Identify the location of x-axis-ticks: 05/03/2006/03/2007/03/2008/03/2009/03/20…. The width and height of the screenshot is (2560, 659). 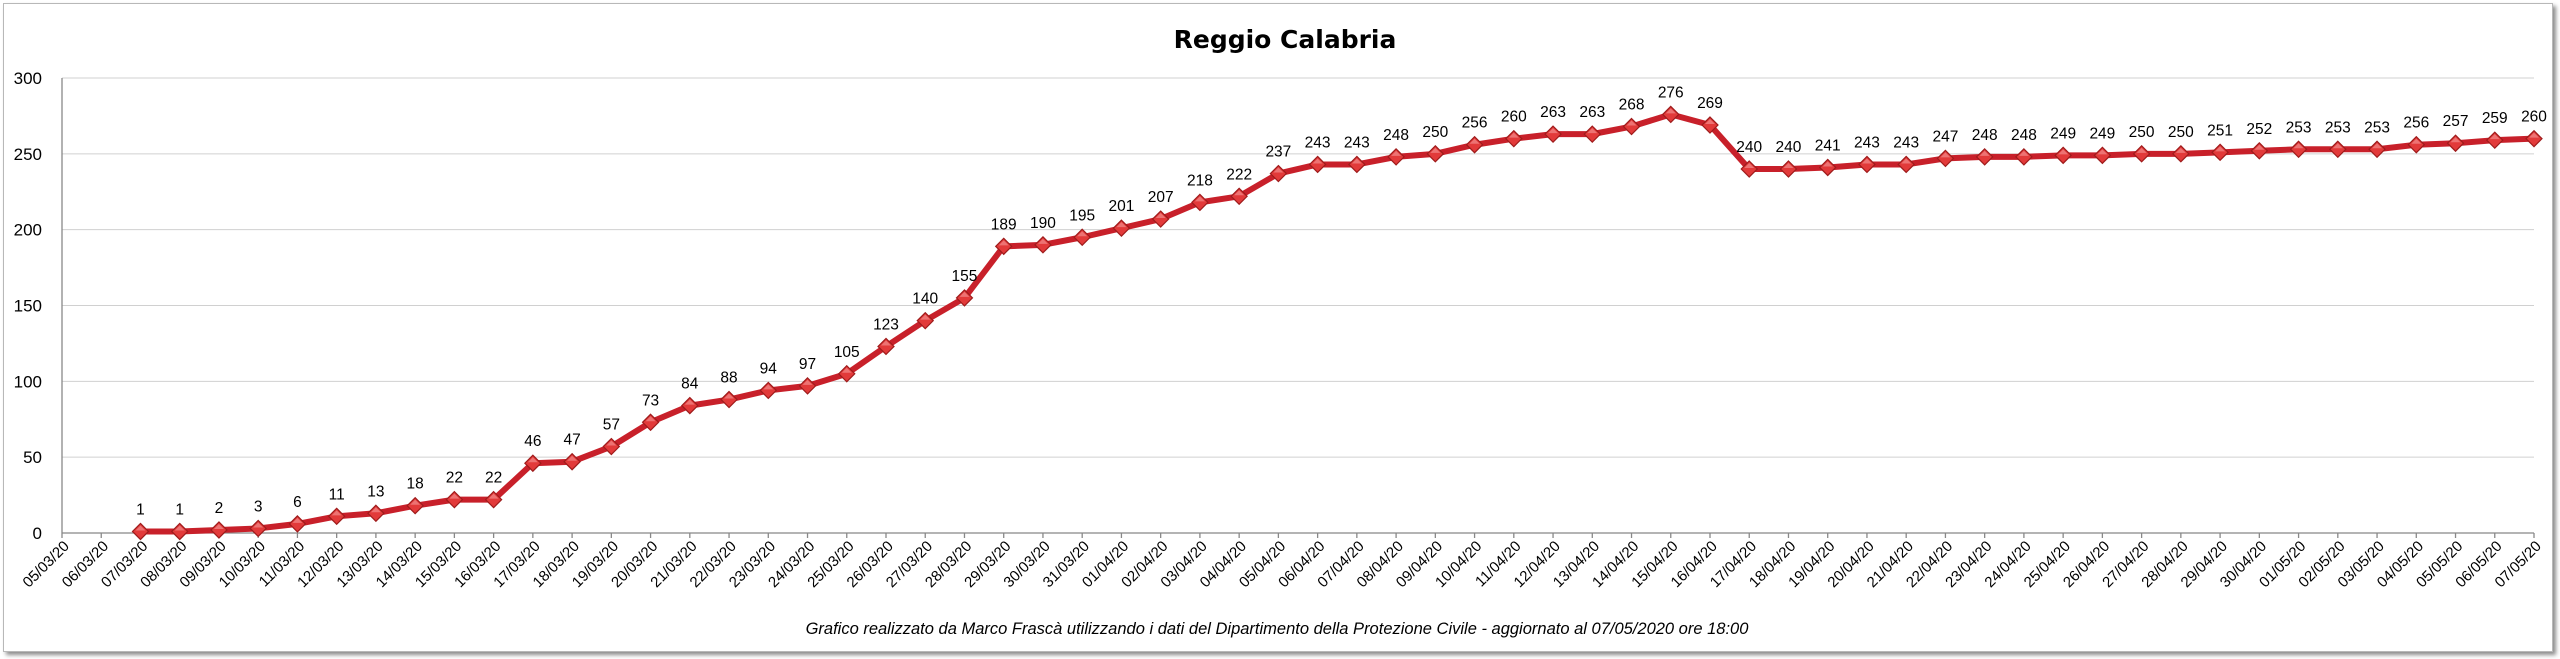
(1282, 562).